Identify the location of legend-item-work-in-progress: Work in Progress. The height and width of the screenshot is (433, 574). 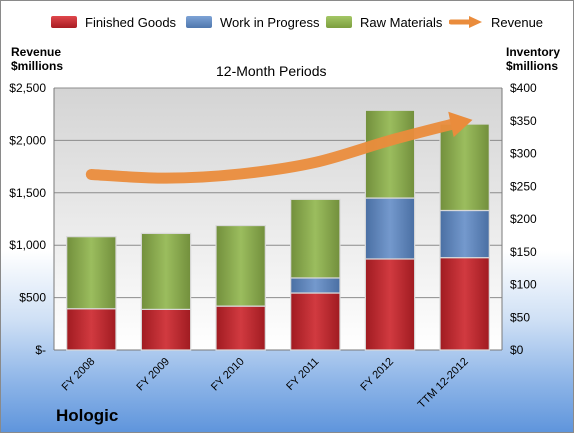
(252, 22).